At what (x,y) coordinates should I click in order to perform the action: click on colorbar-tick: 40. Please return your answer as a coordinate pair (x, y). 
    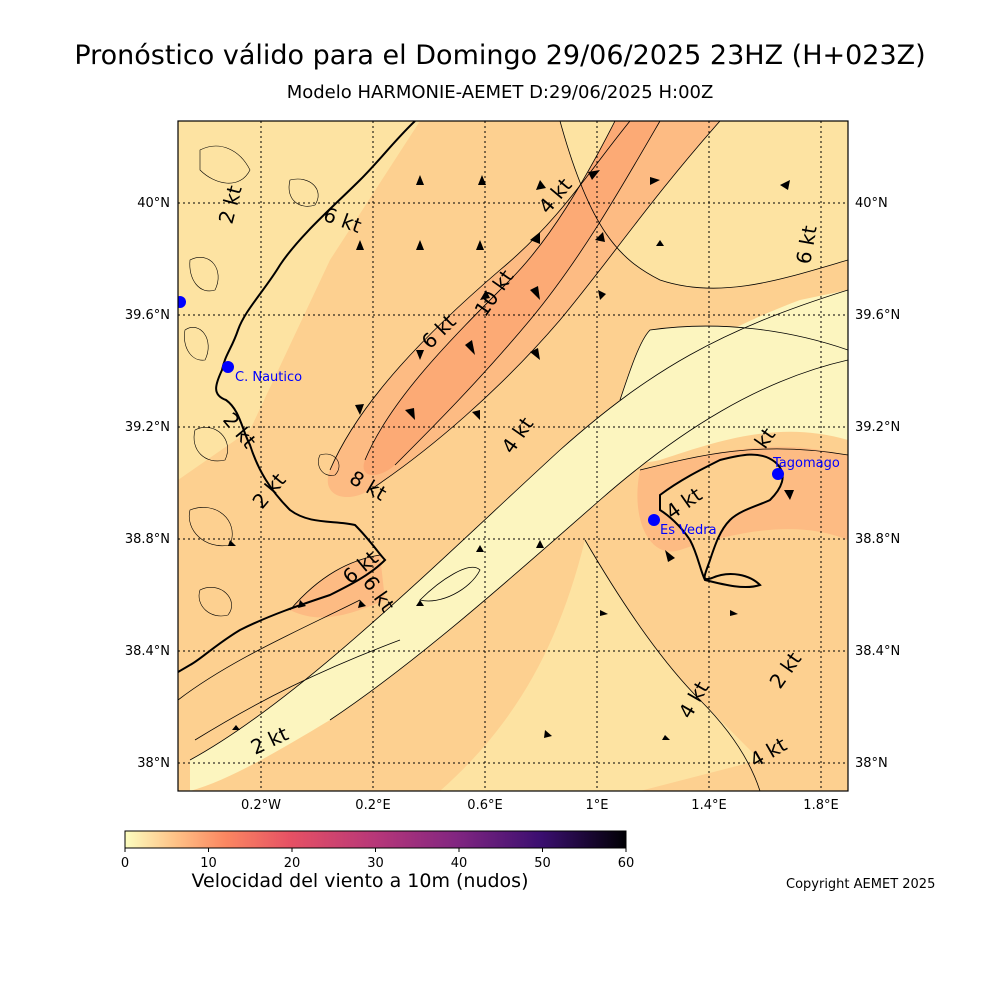
    Looking at the image, I should click on (459, 863).